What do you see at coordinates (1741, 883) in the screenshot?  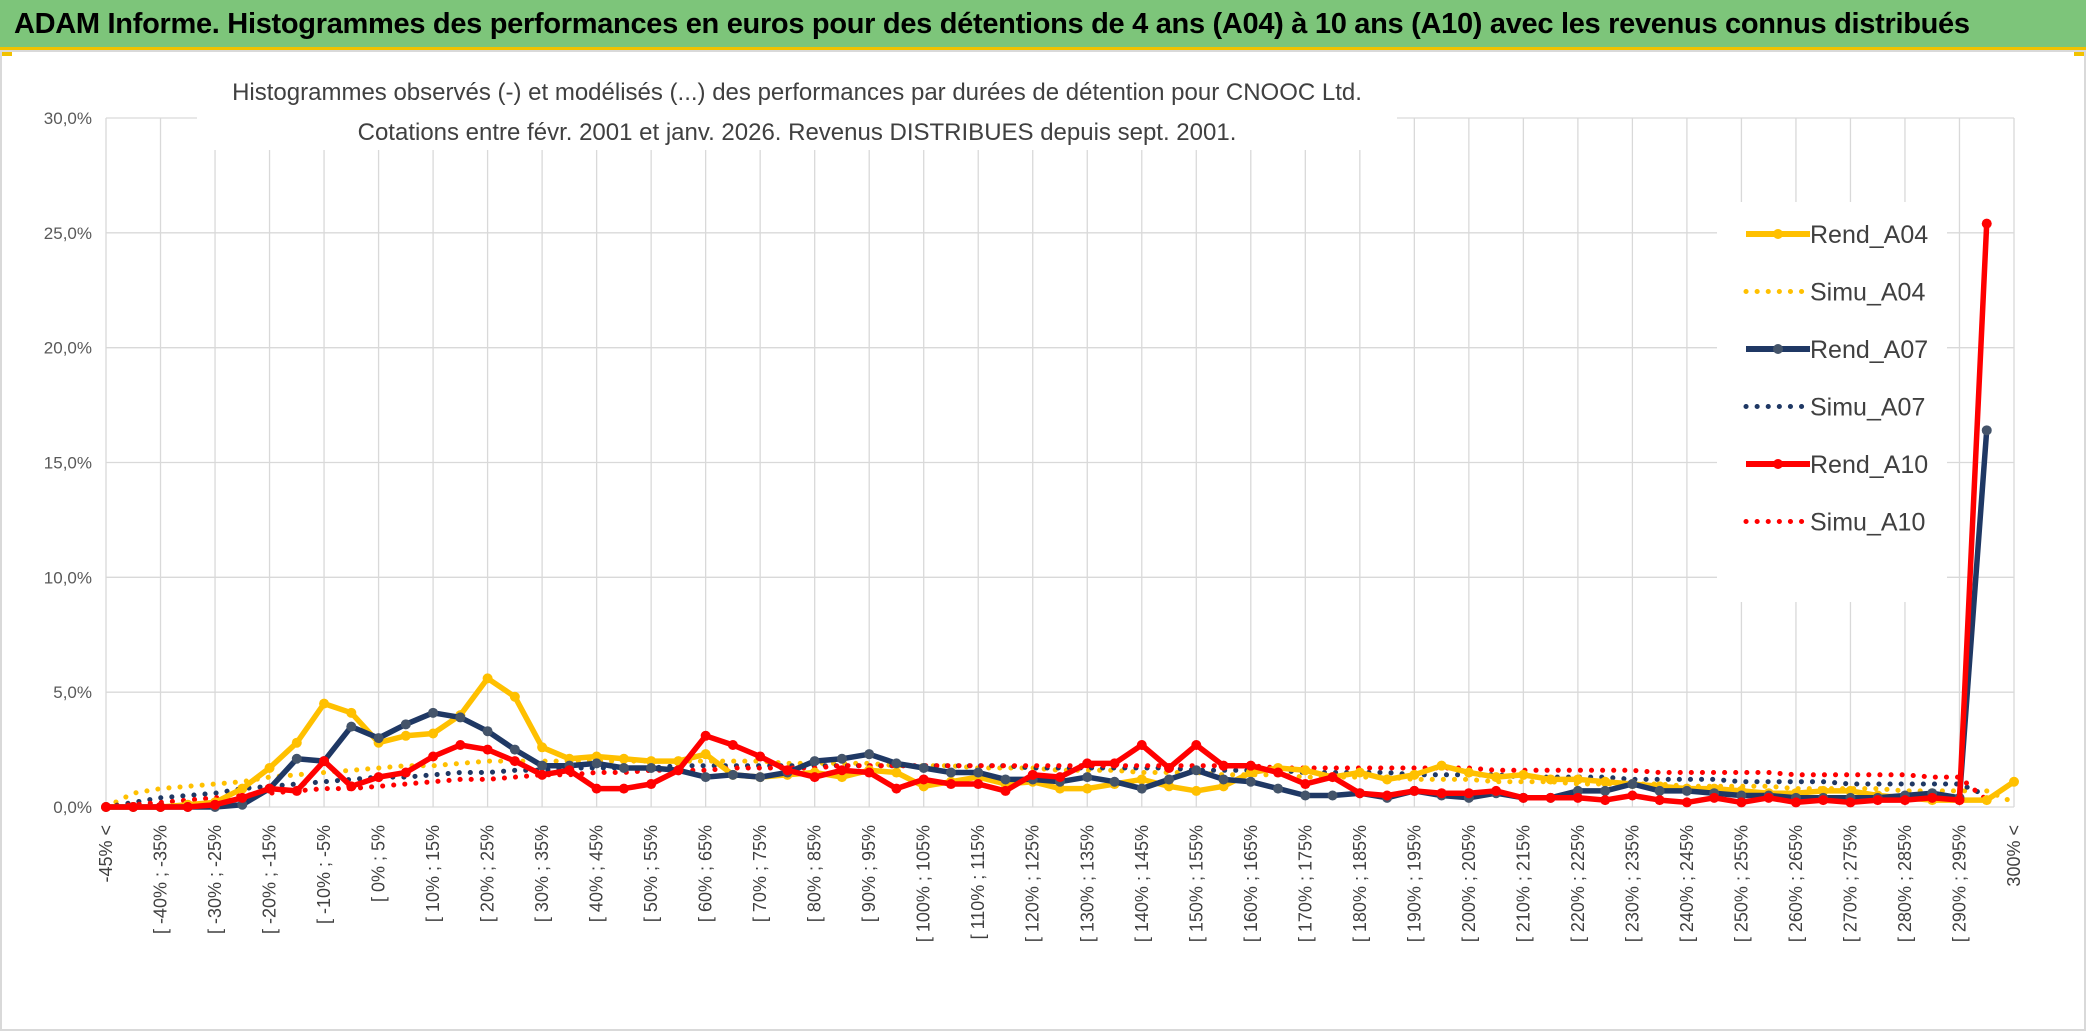 I see `x-tick-label: [ 250% ; 255%` at bounding box center [1741, 883].